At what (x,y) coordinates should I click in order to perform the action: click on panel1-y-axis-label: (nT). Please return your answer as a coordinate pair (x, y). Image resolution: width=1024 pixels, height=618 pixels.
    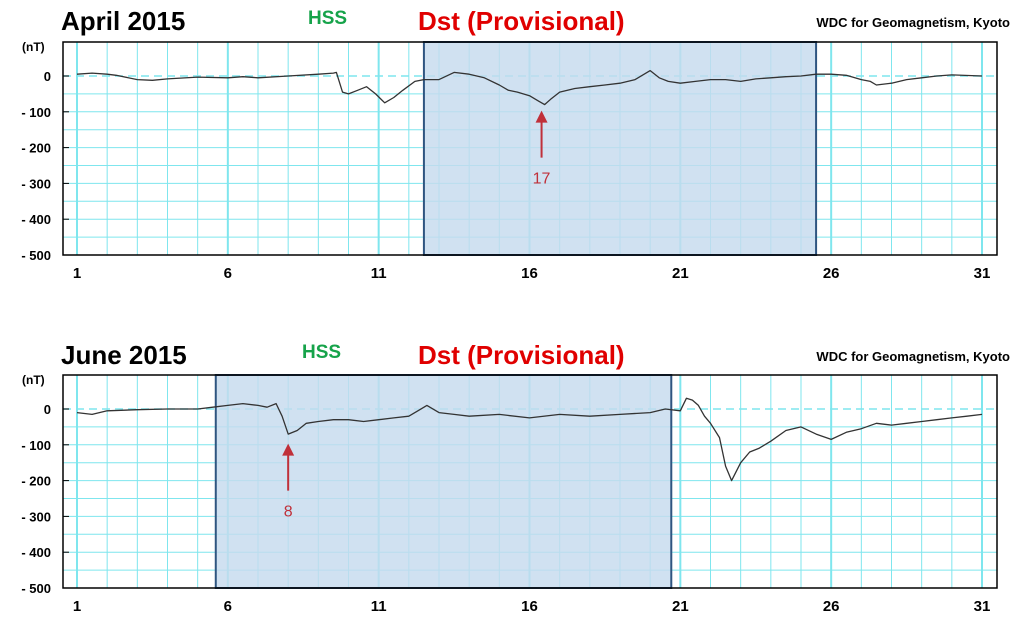
    Looking at the image, I should click on (33, 47).